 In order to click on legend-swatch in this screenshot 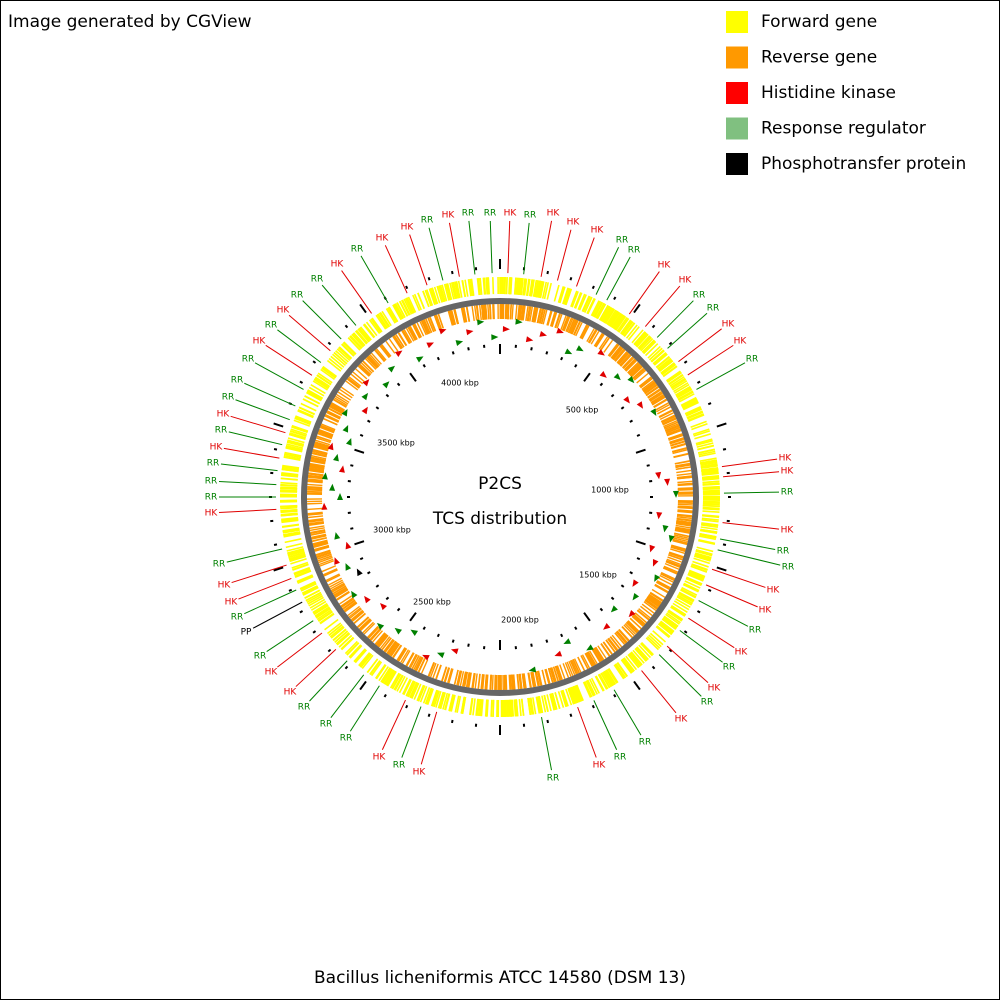, I will do `click(737, 93)`.